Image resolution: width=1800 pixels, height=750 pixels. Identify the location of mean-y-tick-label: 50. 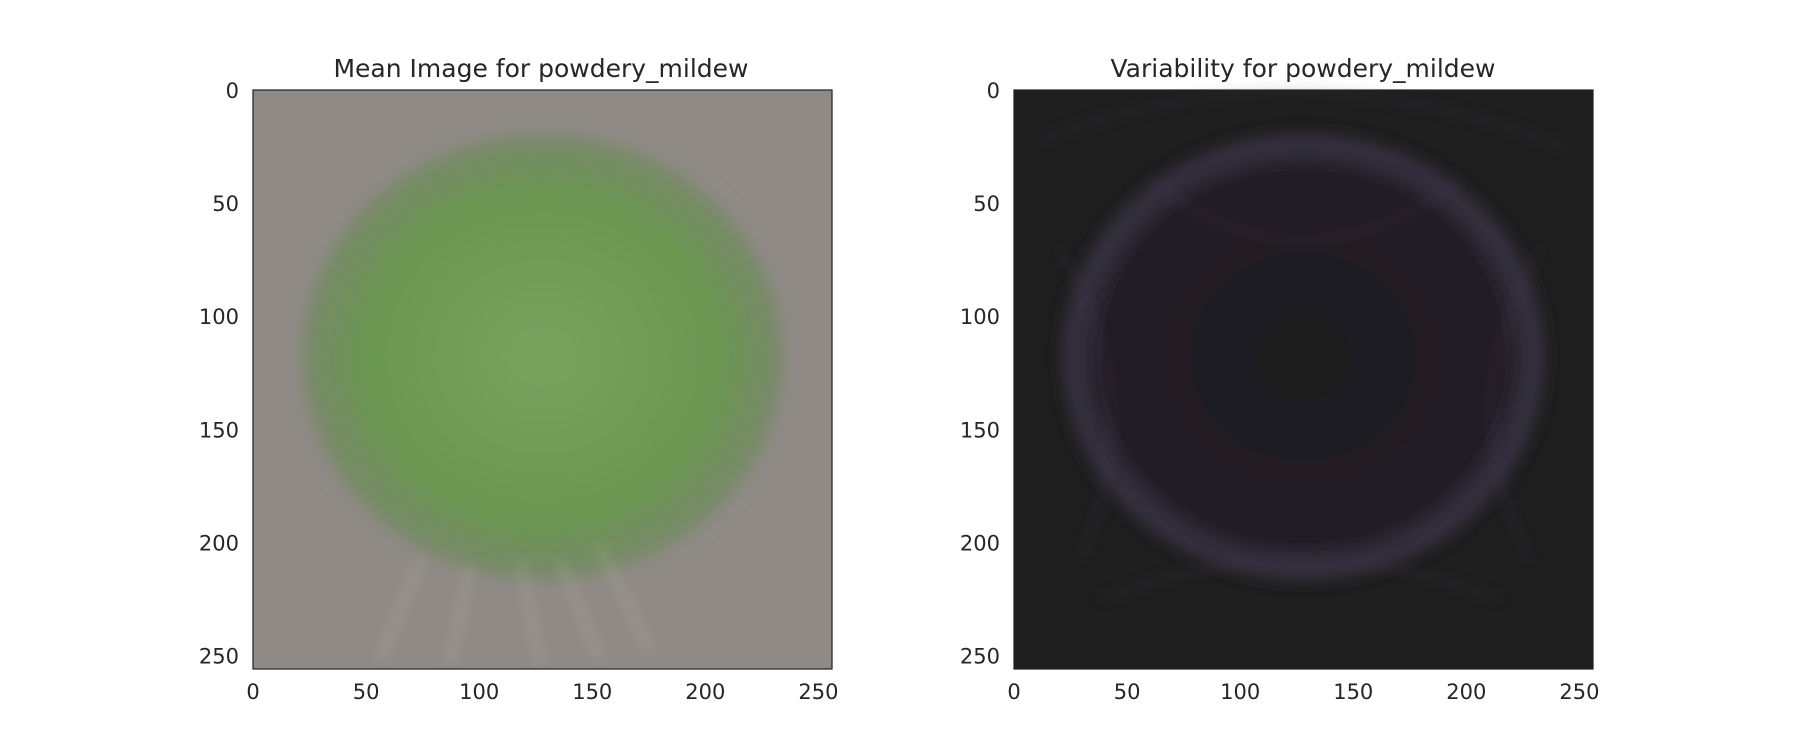
(225, 204).